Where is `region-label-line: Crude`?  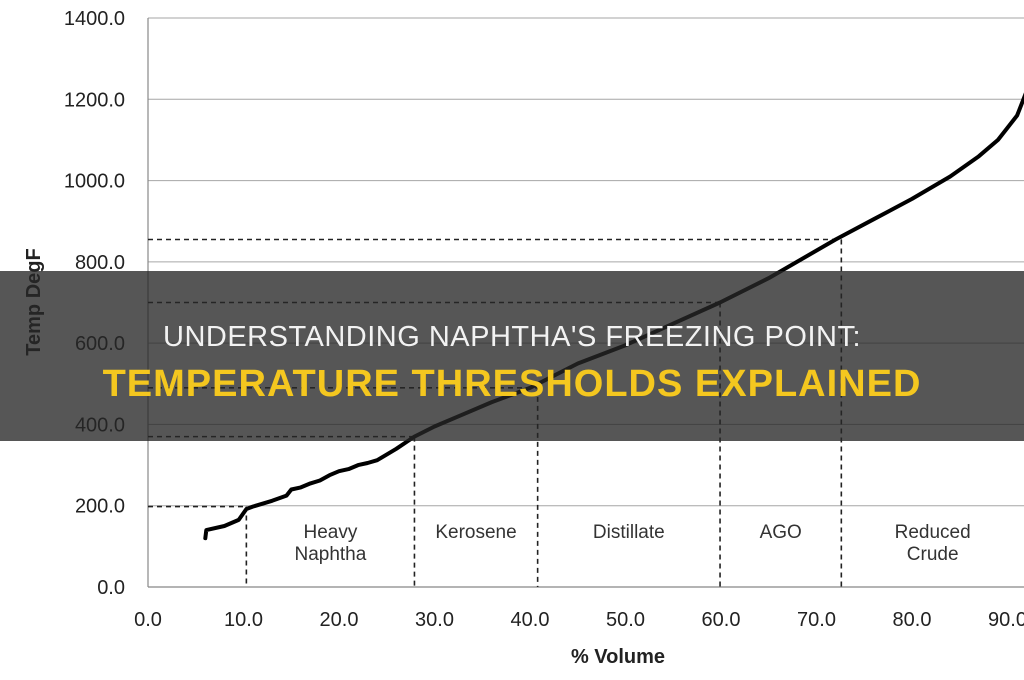 region-label-line: Crude is located at coordinates (933, 554).